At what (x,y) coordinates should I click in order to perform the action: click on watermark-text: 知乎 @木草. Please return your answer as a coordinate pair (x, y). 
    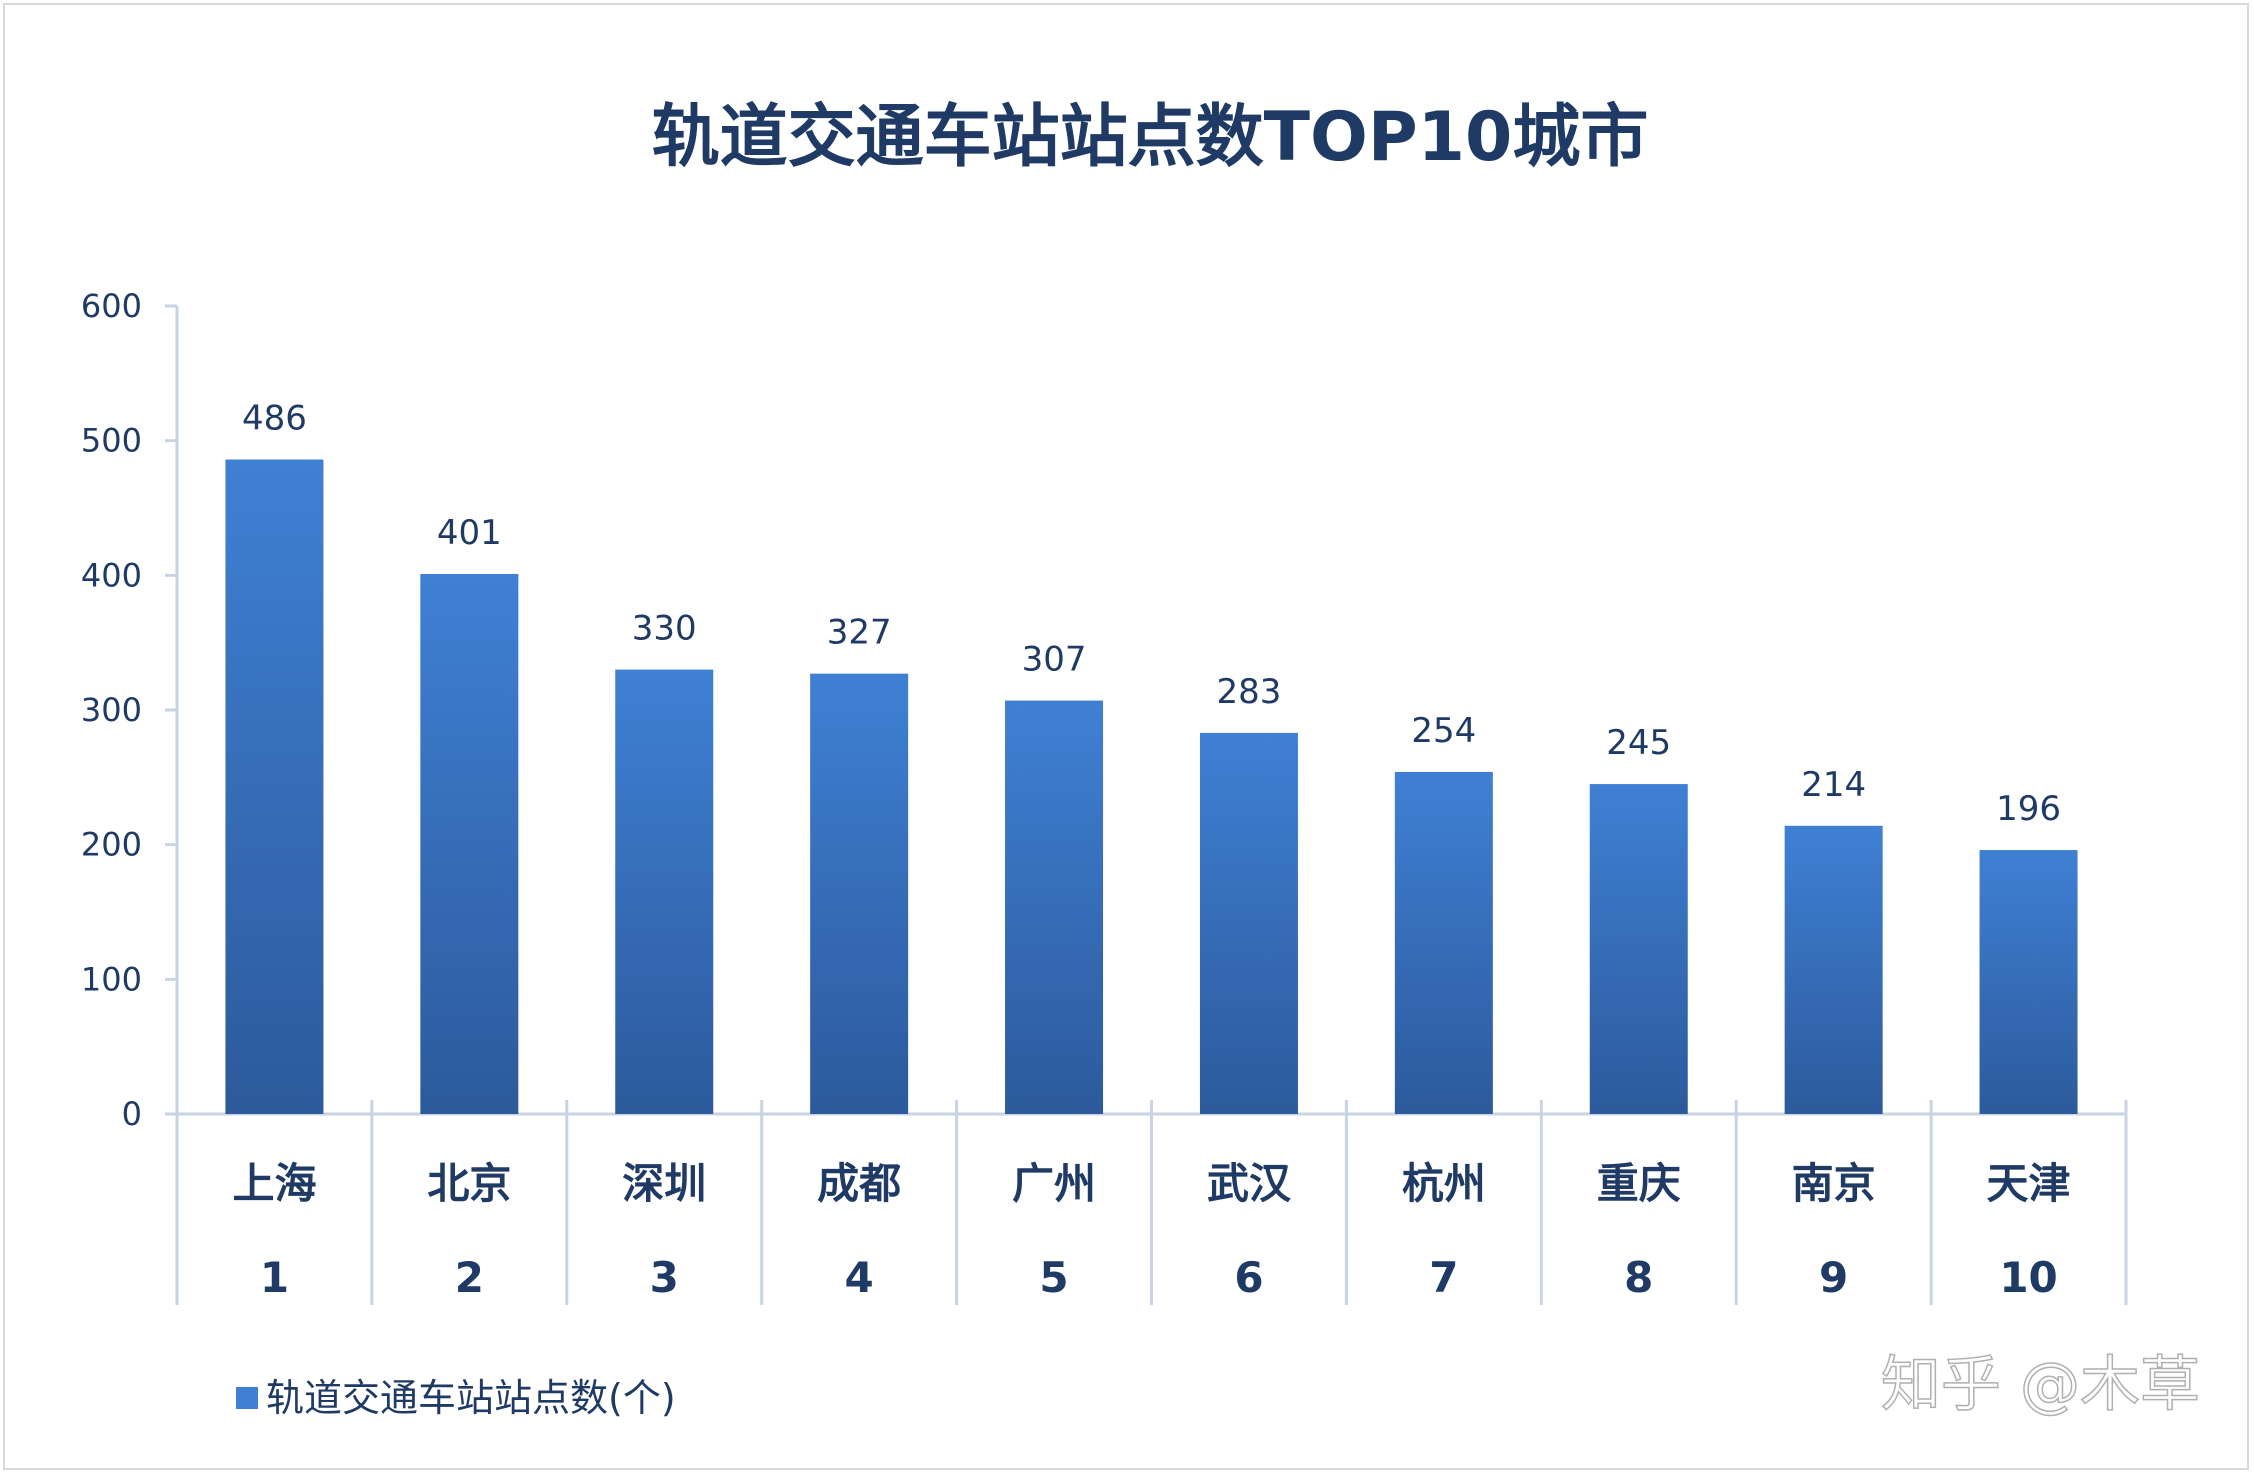
    Looking at the image, I should click on (2040, 1385).